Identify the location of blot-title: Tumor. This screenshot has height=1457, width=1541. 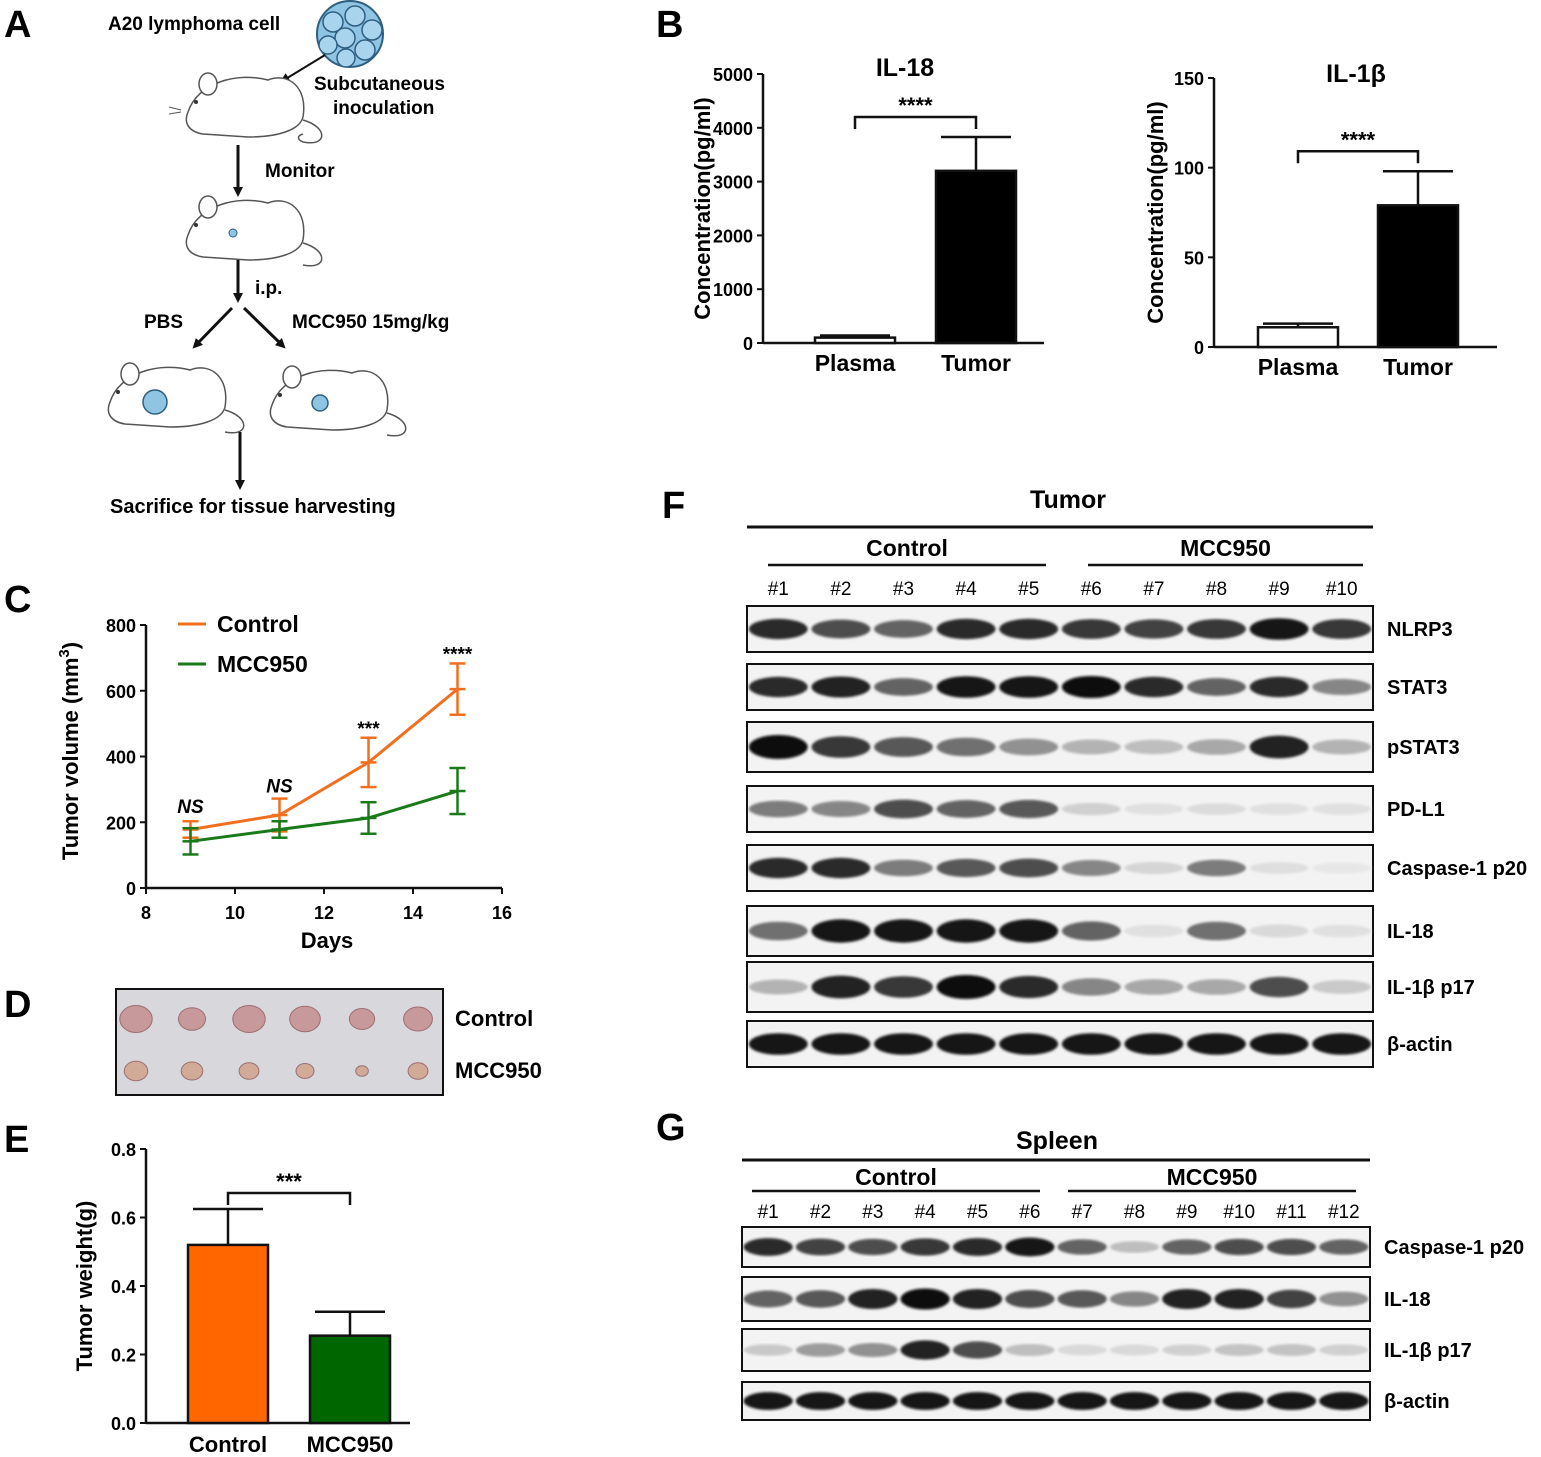
(1068, 500).